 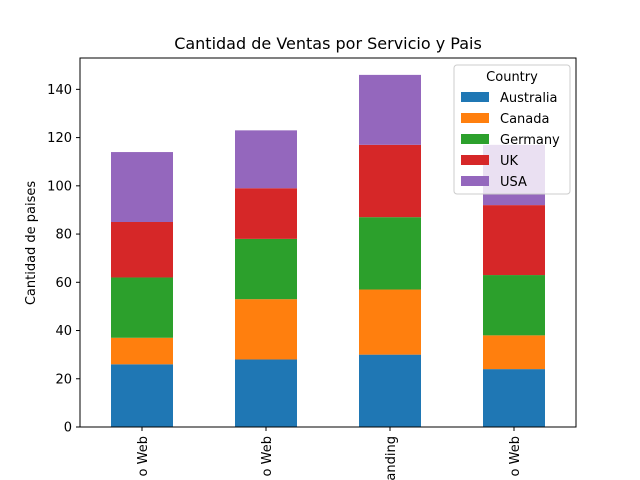 What do you see at coordinates (63, 379) in the screenshot?
I see `y-tick-label-20: 20` at bounding box center [63, 379].